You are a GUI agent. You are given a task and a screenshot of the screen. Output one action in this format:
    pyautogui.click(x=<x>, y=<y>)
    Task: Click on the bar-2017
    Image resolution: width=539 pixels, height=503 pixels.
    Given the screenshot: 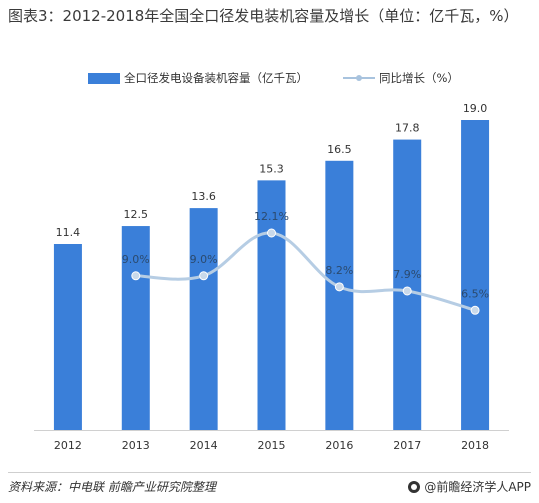 What is the action you would take?
    pyautogui.click(x=407, y=284)
    